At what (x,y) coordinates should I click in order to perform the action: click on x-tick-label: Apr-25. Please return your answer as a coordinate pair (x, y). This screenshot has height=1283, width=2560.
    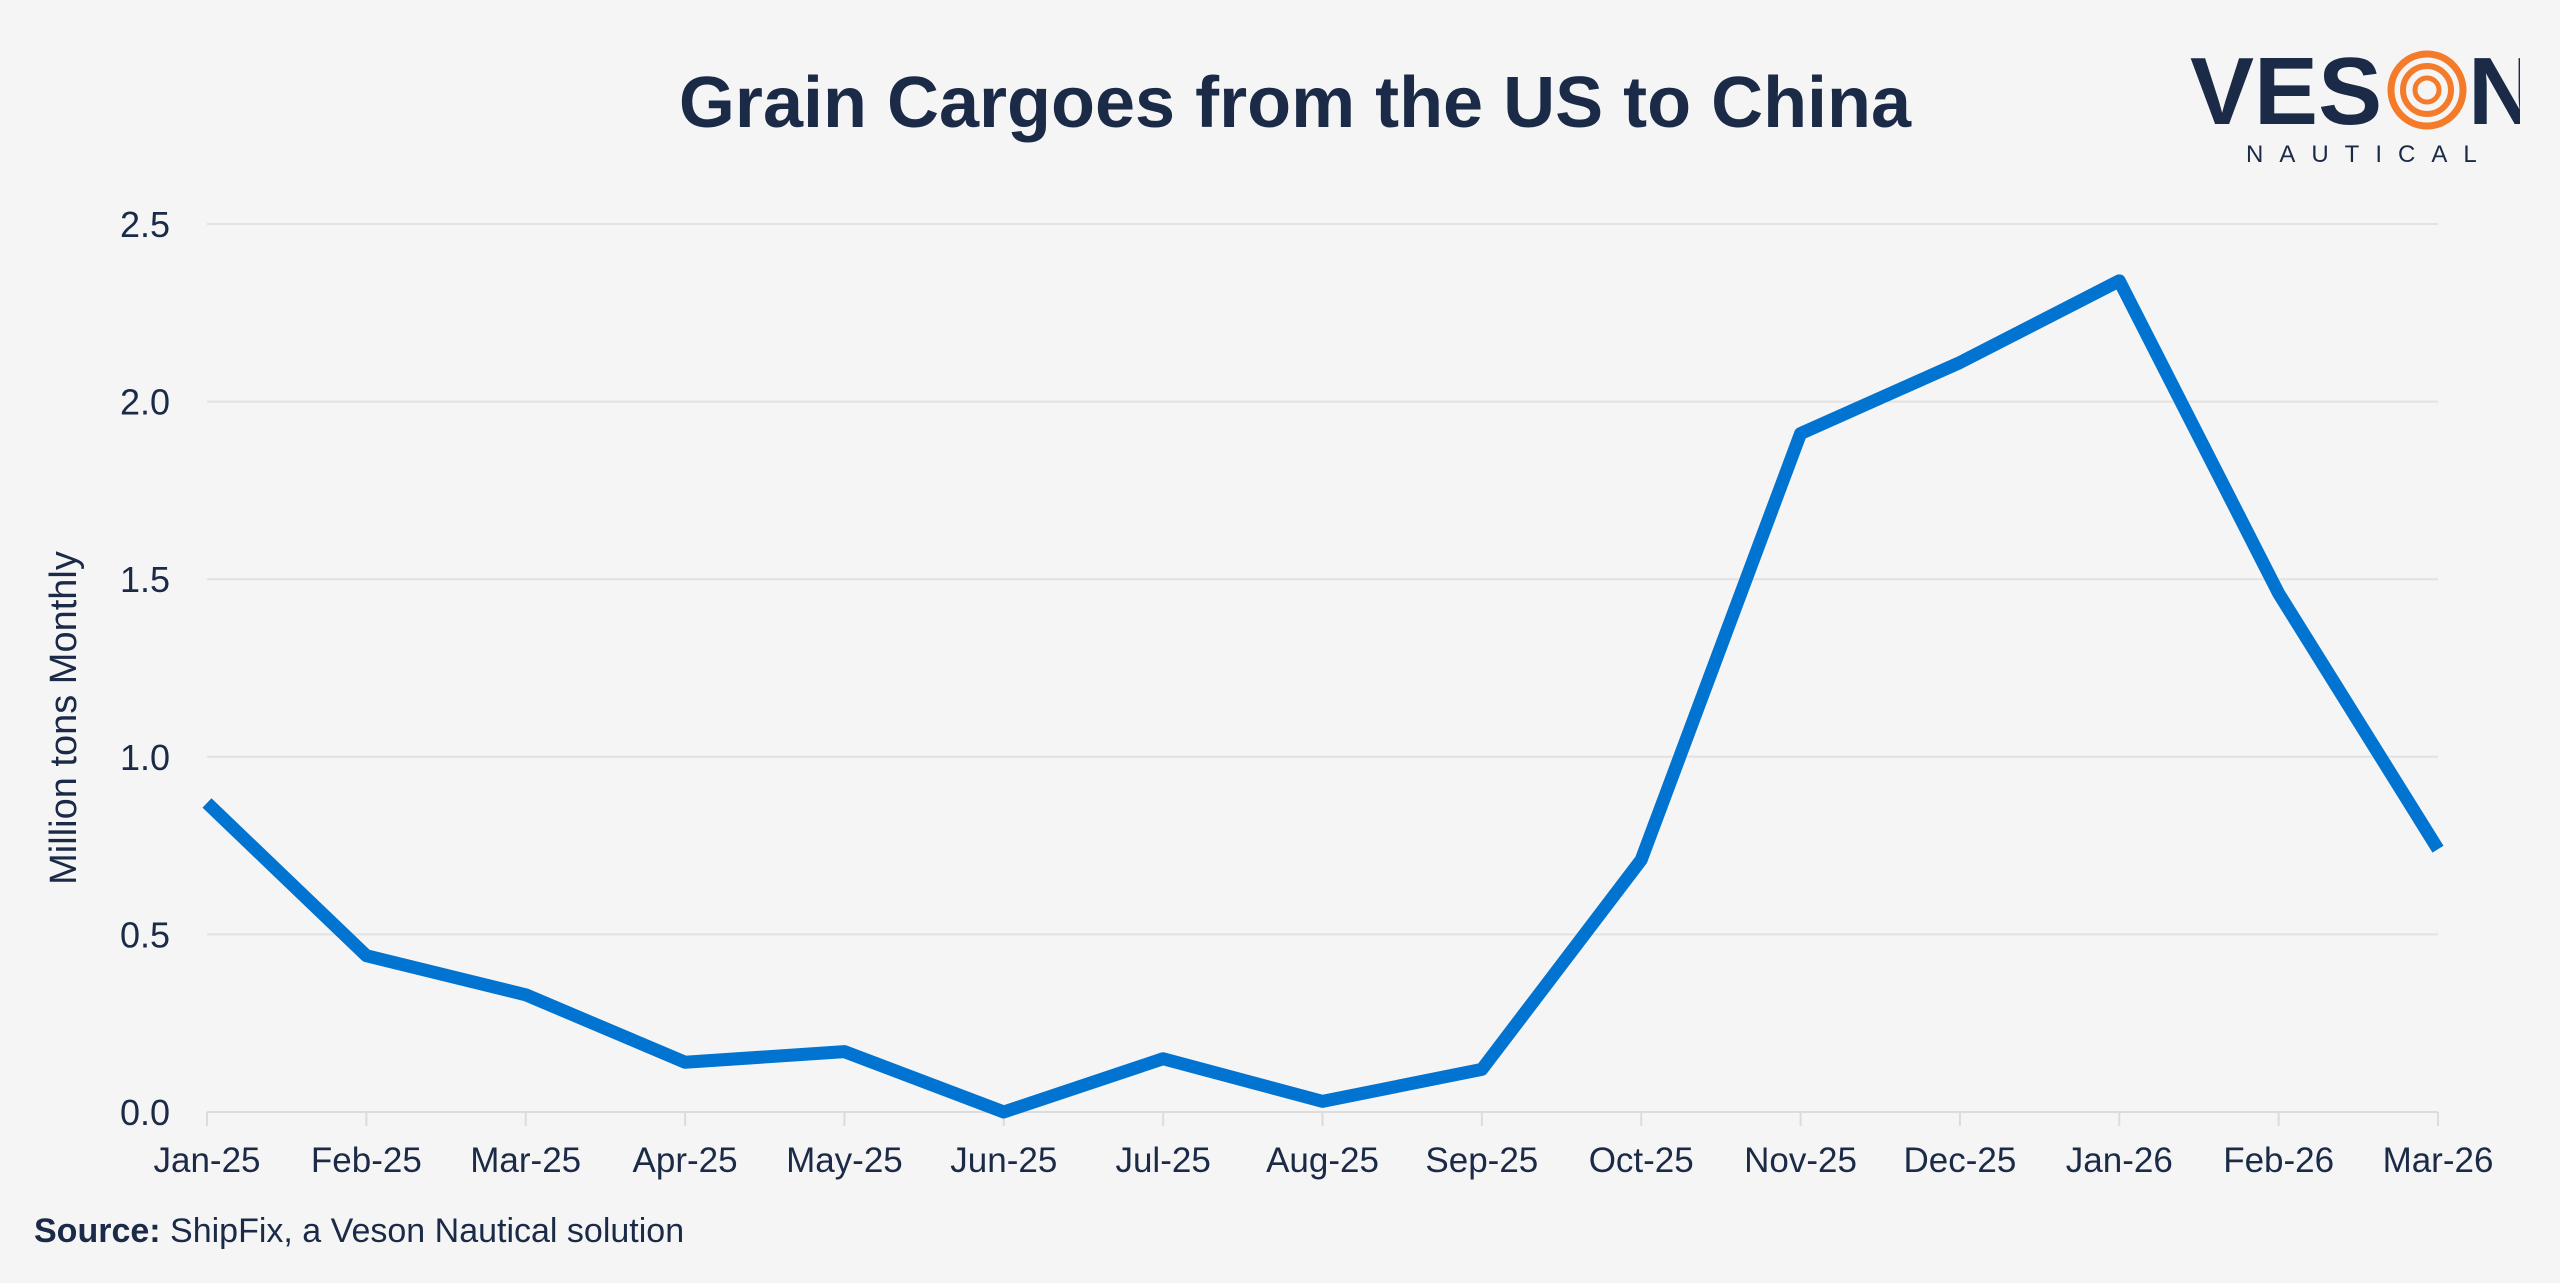
    Looking at the image, I should click on (685, 1160).